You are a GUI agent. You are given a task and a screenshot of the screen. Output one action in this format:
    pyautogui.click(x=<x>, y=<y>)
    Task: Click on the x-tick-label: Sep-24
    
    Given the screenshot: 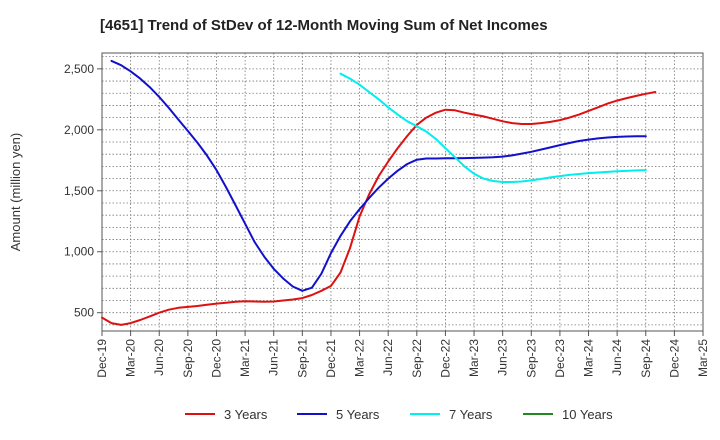 What is the action you would take?
    pyautogui.click(x=646, y=358)
    